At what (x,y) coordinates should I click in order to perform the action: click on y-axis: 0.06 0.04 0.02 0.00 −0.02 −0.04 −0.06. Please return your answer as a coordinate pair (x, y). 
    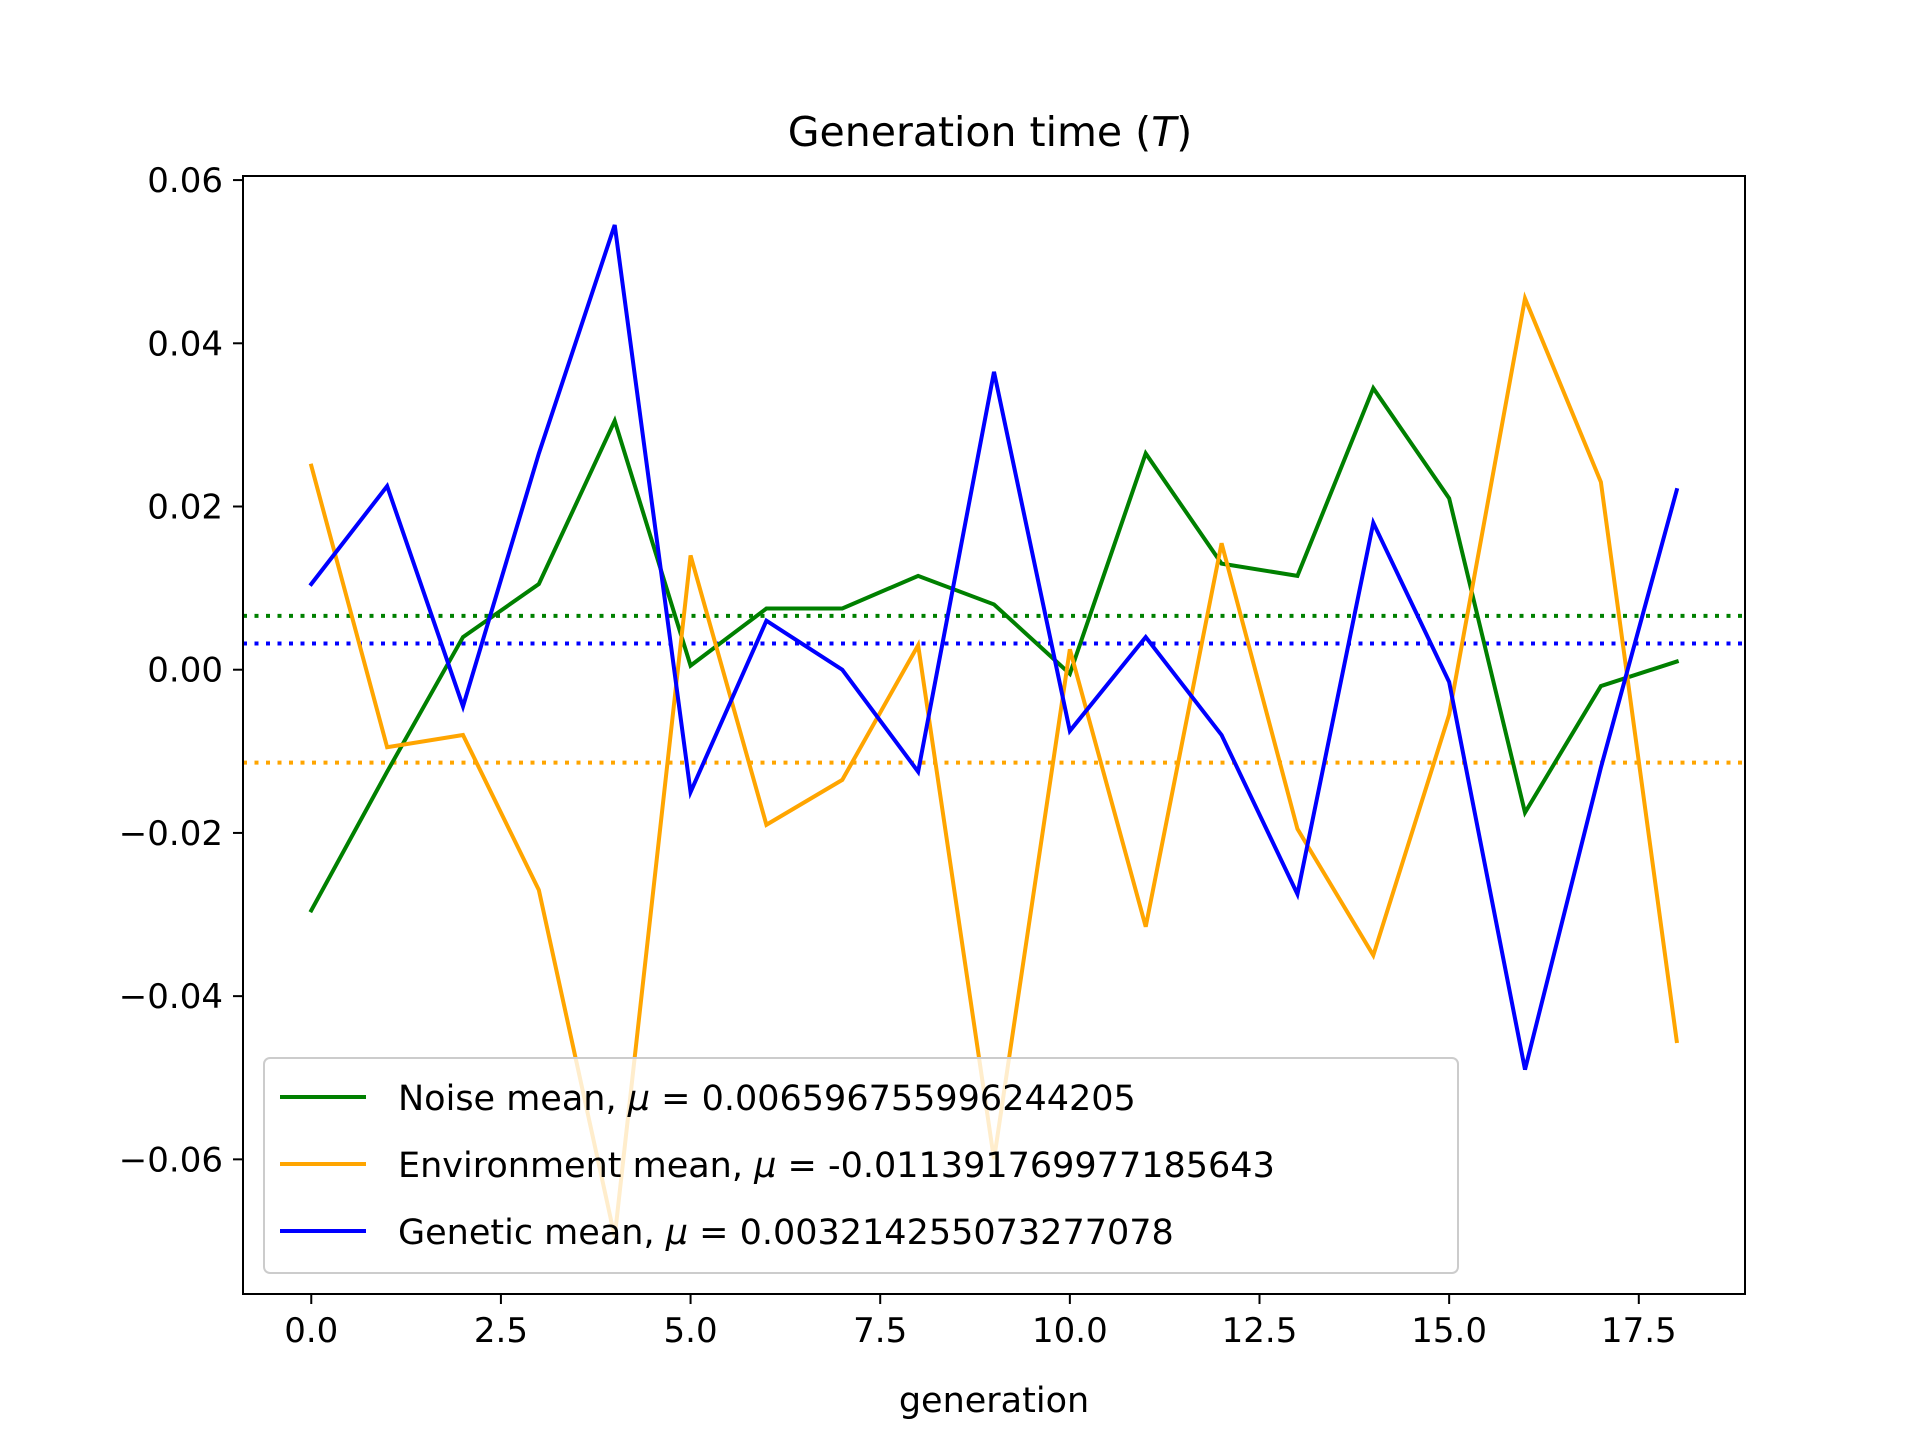
    Looking at the image, I should click on (181, 670).